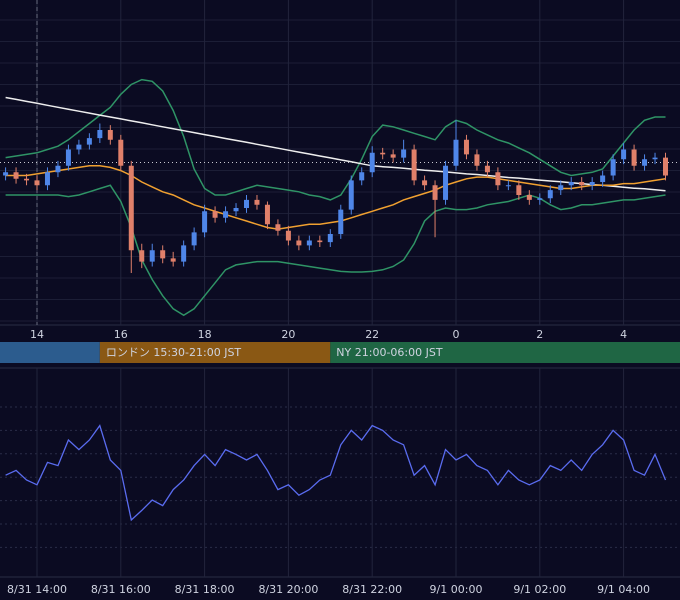 The image size is (680, 600). Describe the element at coordinates (372, 589) in the screenshot. I see `x-tick-label: 8/31 22:00` at that location.